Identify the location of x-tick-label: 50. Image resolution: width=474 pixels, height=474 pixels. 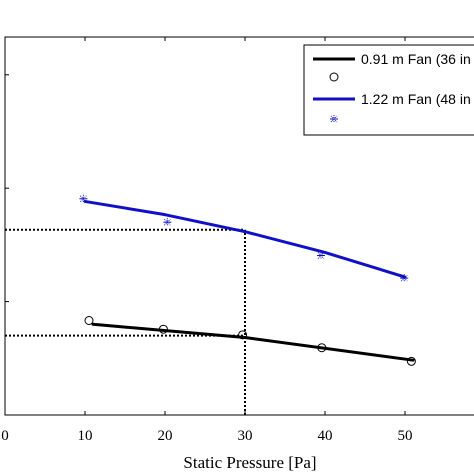
(405, 436).